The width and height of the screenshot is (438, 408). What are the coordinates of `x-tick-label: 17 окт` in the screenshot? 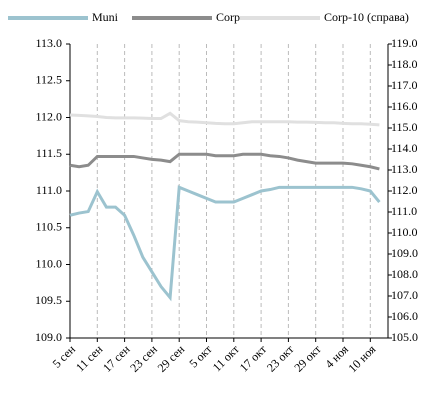 It's located at (253, 358).